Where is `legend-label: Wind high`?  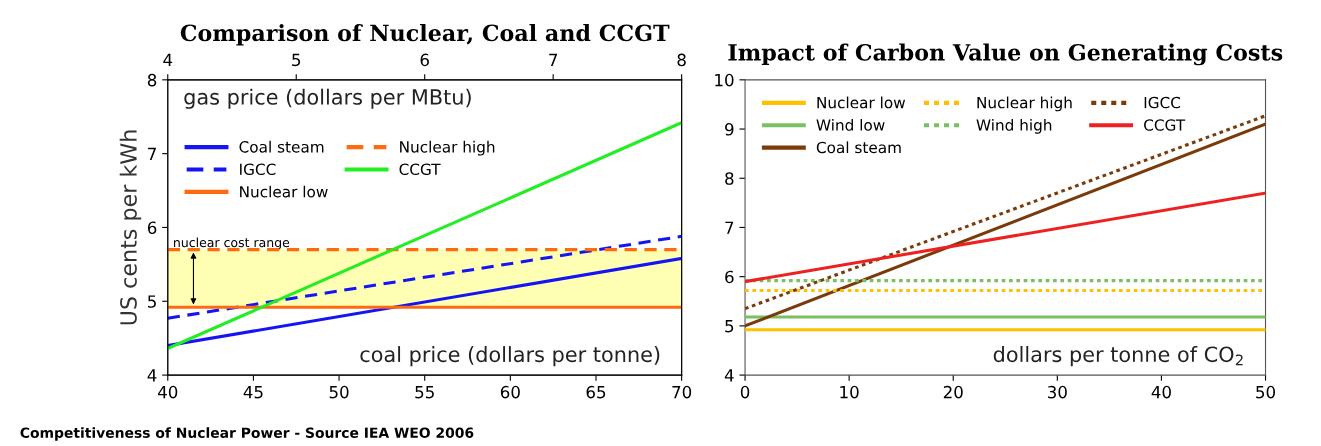 legend-label: Wind high is located at coordinates (1014, 126).